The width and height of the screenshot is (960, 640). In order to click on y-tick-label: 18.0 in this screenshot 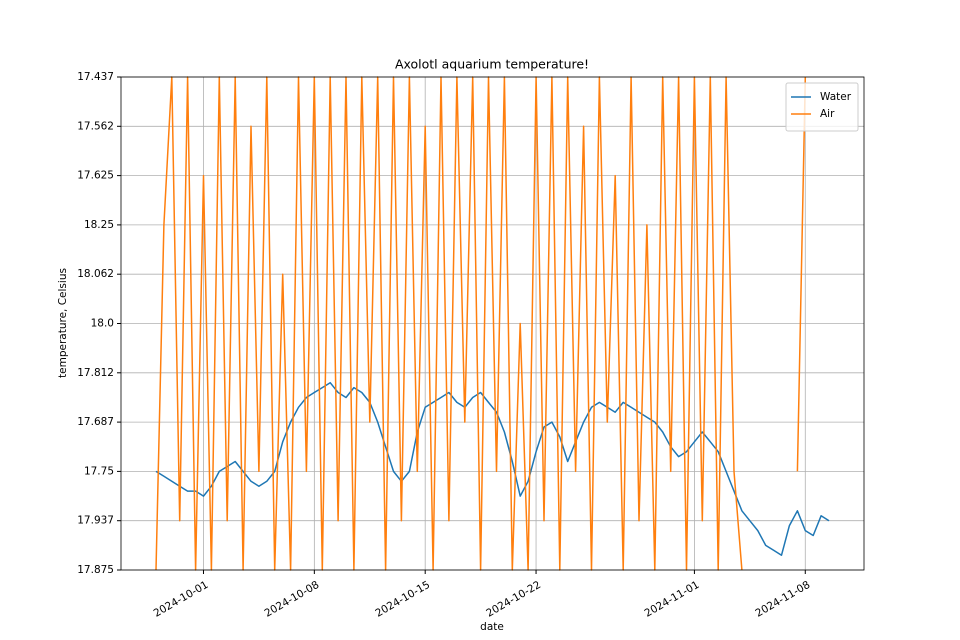, I will do `click(102, 324)`.